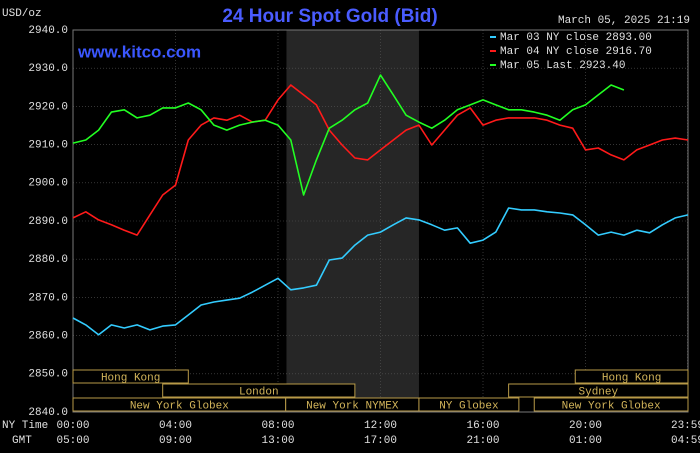 The width and height of the screenshot is (700, 453). What do you see at coordinates (25, 426) in the screenshot?
I see `x-row-label: NY Time` at bounding box center [25, 426].